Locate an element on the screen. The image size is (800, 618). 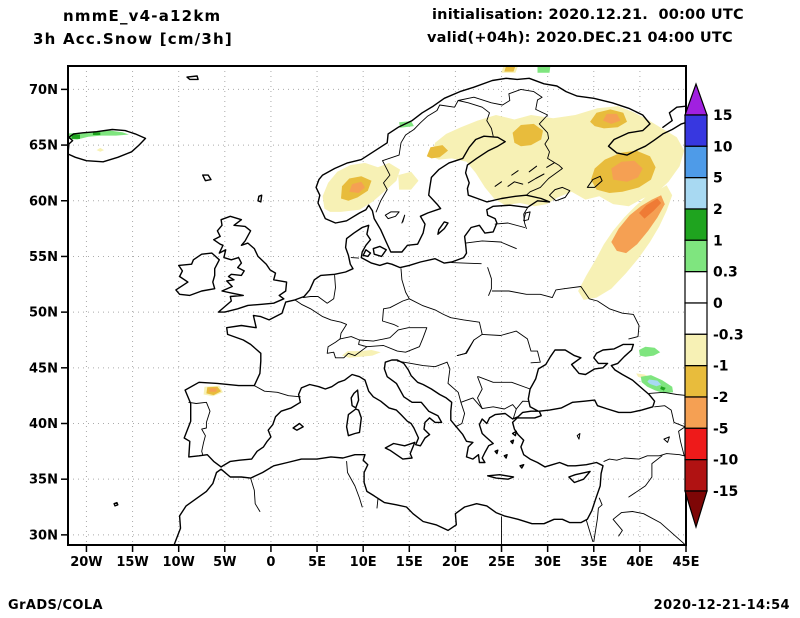
grads-credit: GrADS/COLA is located at coordinates (55, 605).